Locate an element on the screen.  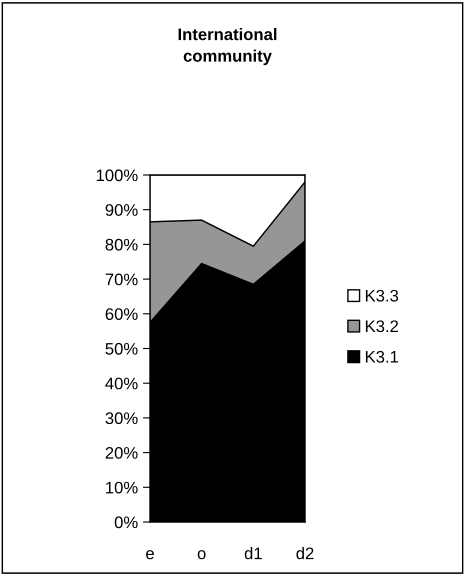
y-tick-label: 40% is located at coordinates (121, 384).